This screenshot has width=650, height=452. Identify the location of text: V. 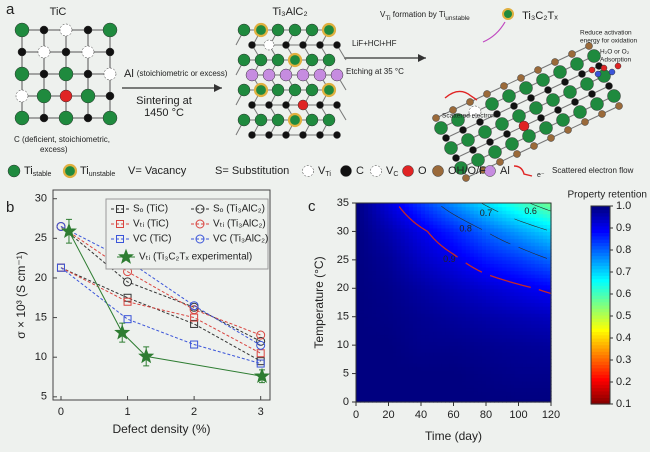
(322, 171).